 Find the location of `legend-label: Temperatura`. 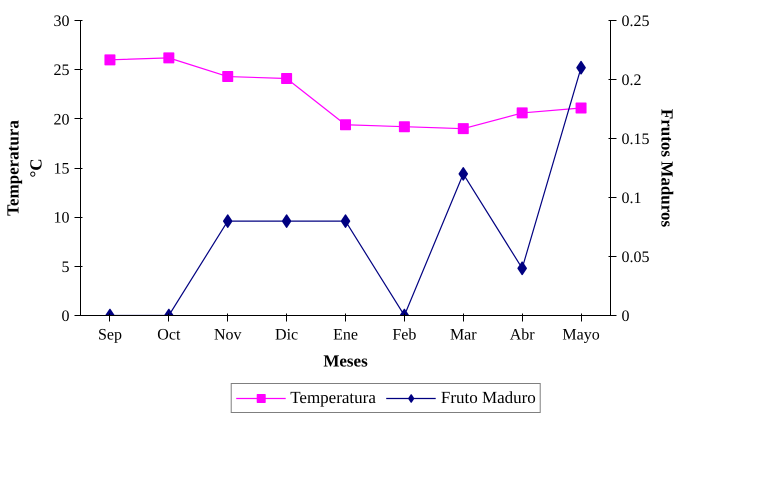

legend-label: Temperatura is located at coordinates (333, 398).